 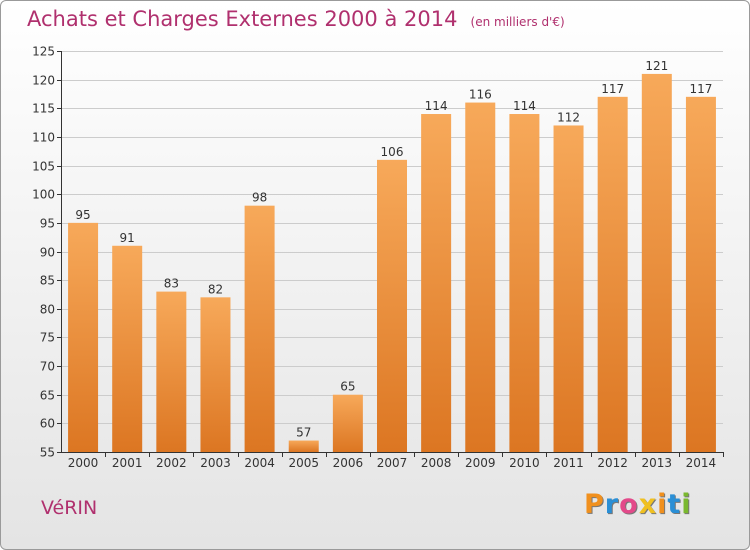 What do you see at coordinates (47, 396) in the screenshot?
I see `y-tick-label: 65` at bounding box center [47, 396].